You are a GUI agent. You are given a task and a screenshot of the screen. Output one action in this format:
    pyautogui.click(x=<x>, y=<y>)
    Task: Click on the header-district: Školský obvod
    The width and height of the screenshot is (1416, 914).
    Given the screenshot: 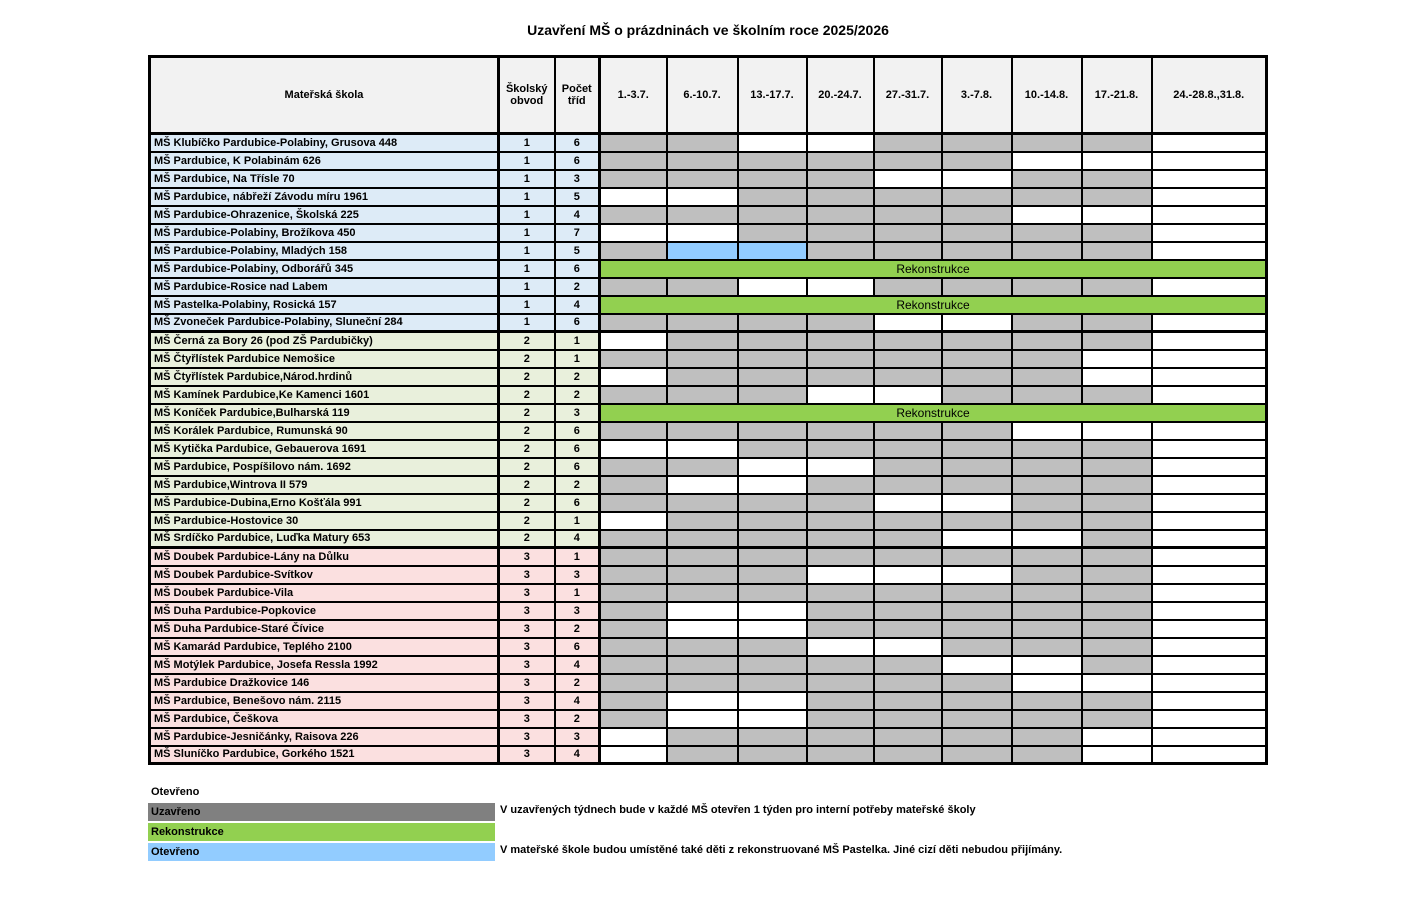 What is the action you would take?
    pyautogui.click(x=526, y=95)
    